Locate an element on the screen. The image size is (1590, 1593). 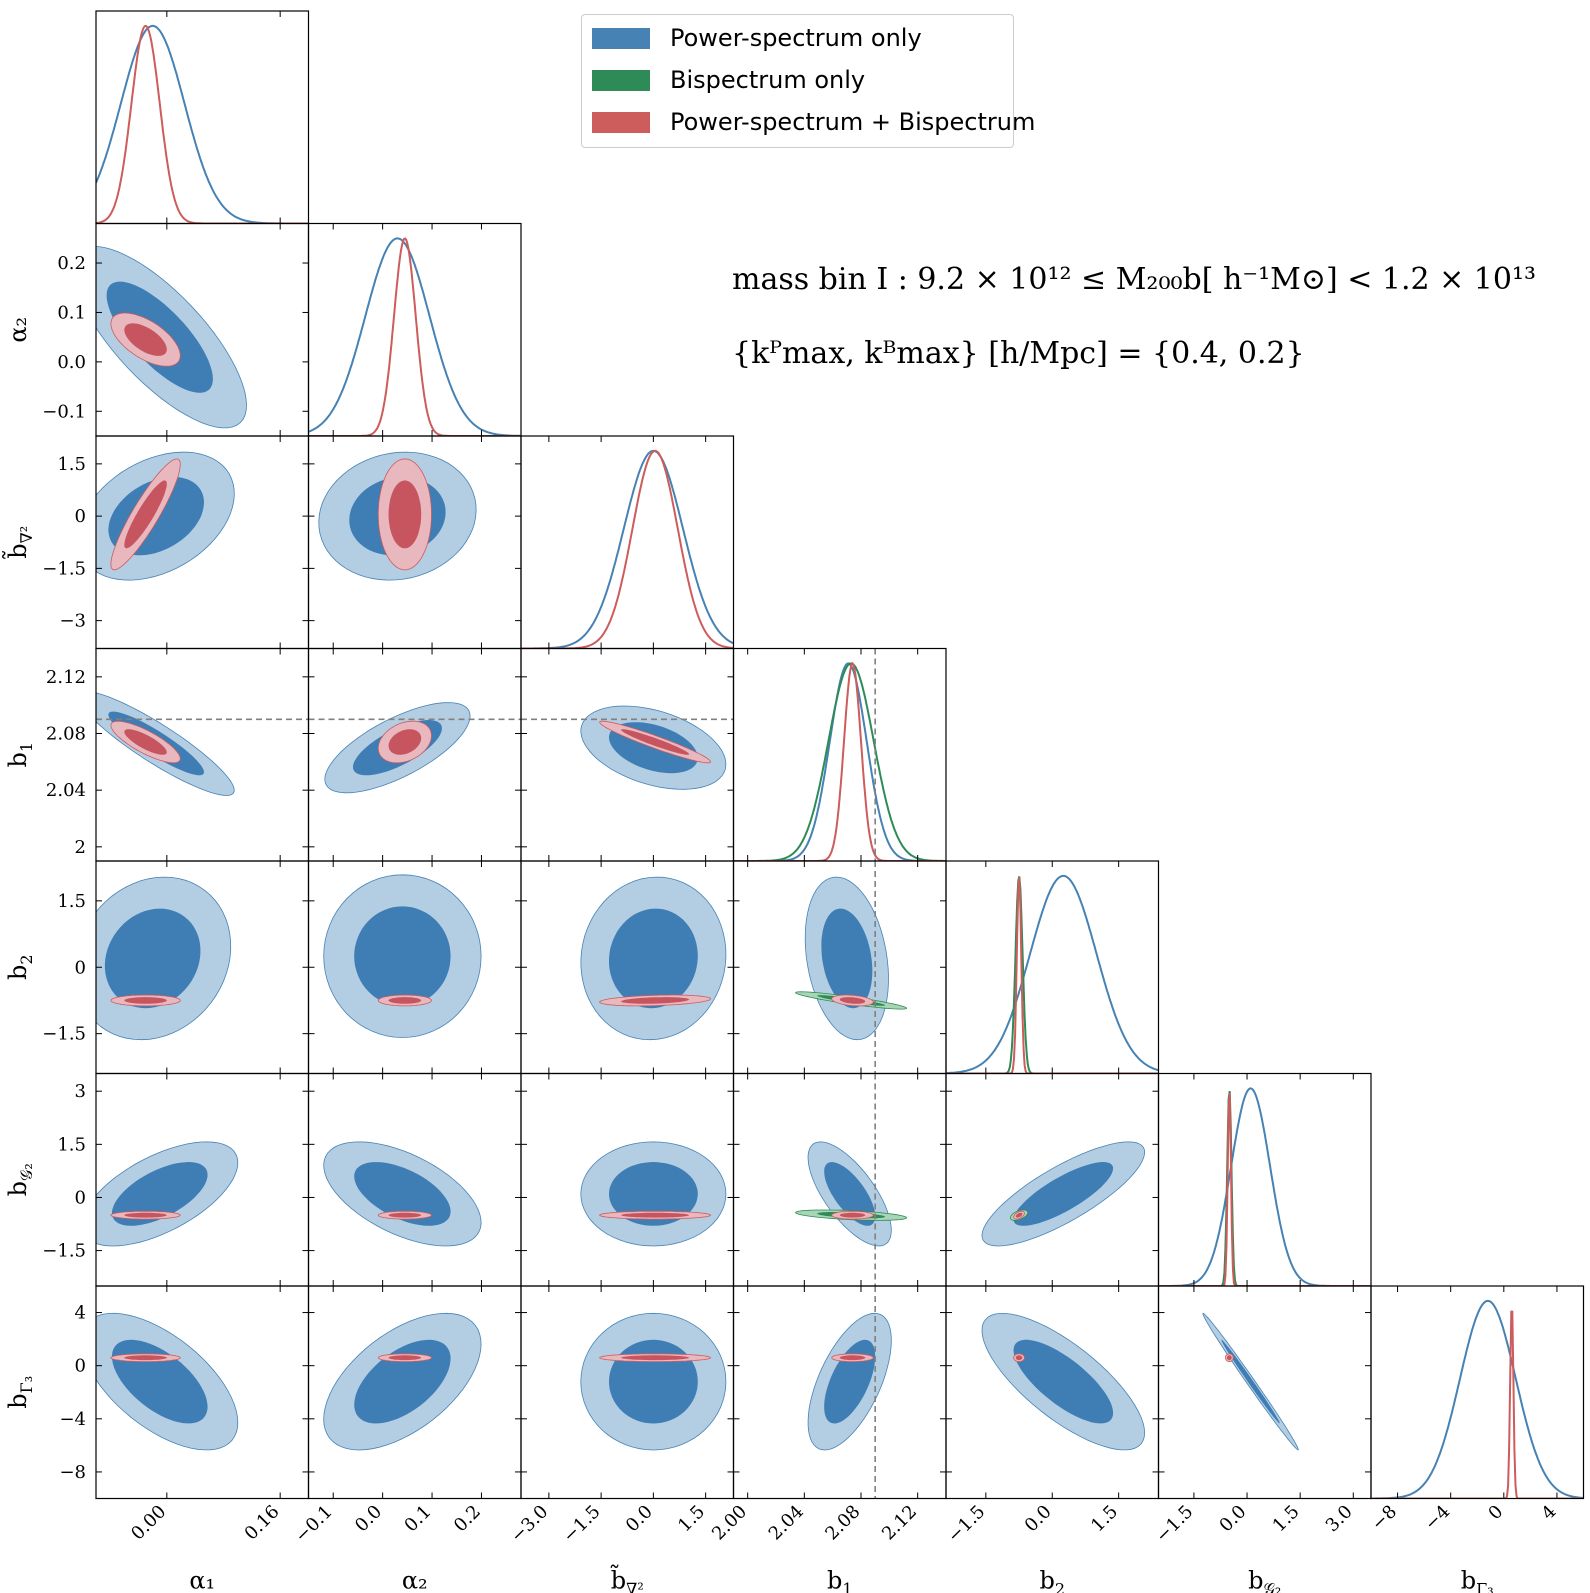
panel-bg-b1 is located at coordinates (839, 1179).